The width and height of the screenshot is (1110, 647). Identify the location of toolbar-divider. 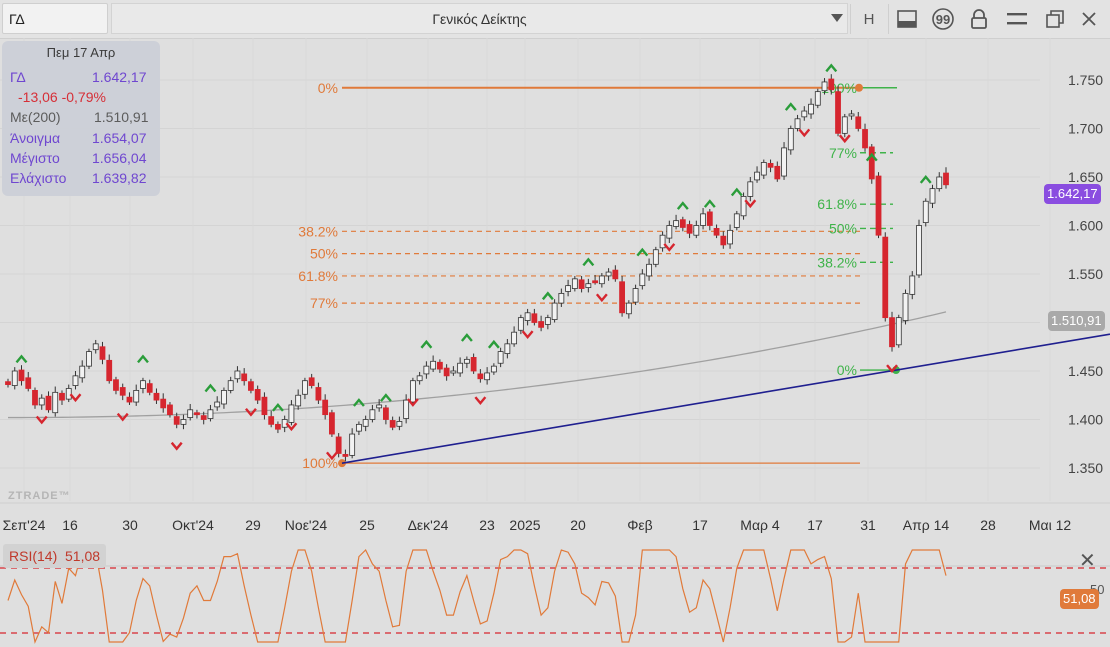
(888, 19).